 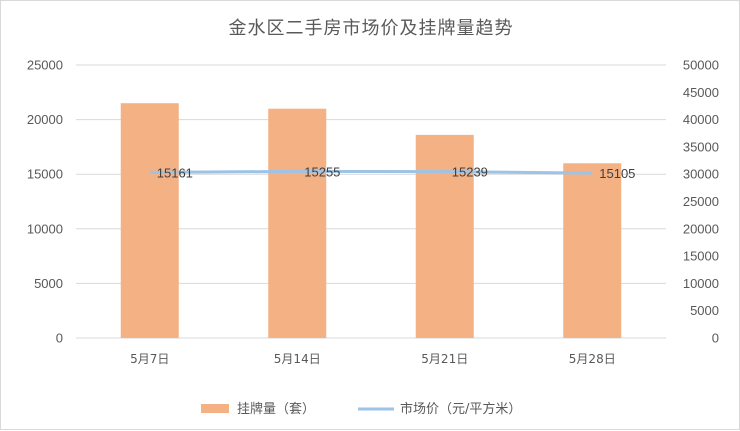 What do you see at coordinates (460, 409) in the screenshot?
I see `legend-line-label: 市场价（元/平方米）` at bounding box center [460, 409].